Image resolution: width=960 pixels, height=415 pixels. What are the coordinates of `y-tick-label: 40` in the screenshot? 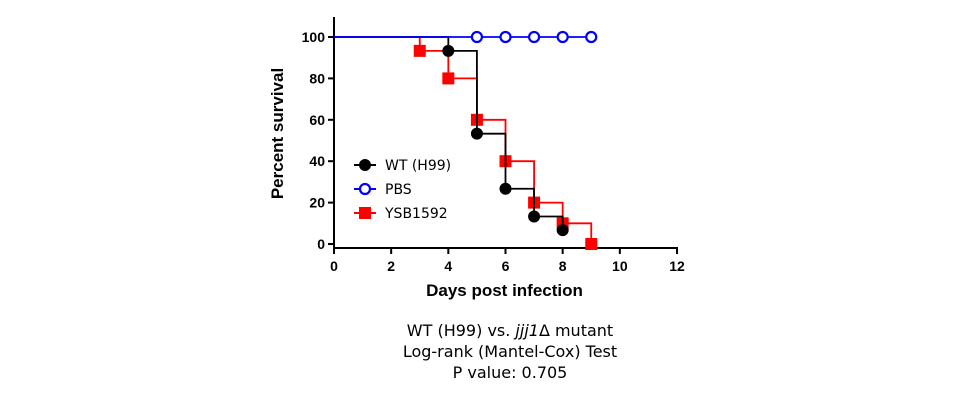 It's located at (317, 161).